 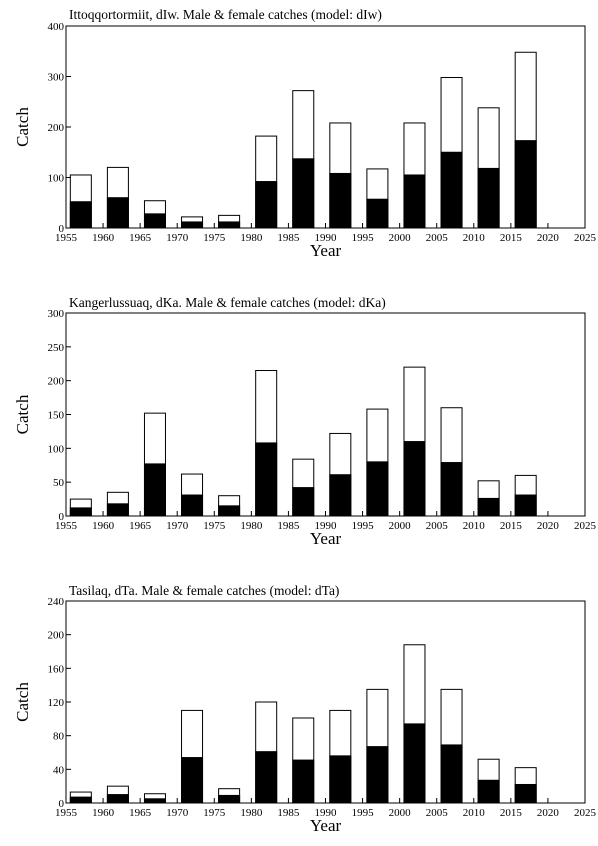 What do you see at coordinates (59, 737) in the screenshot?
I see `panel-2-ytick-label-80: 80` at bounding box center [59, 737].